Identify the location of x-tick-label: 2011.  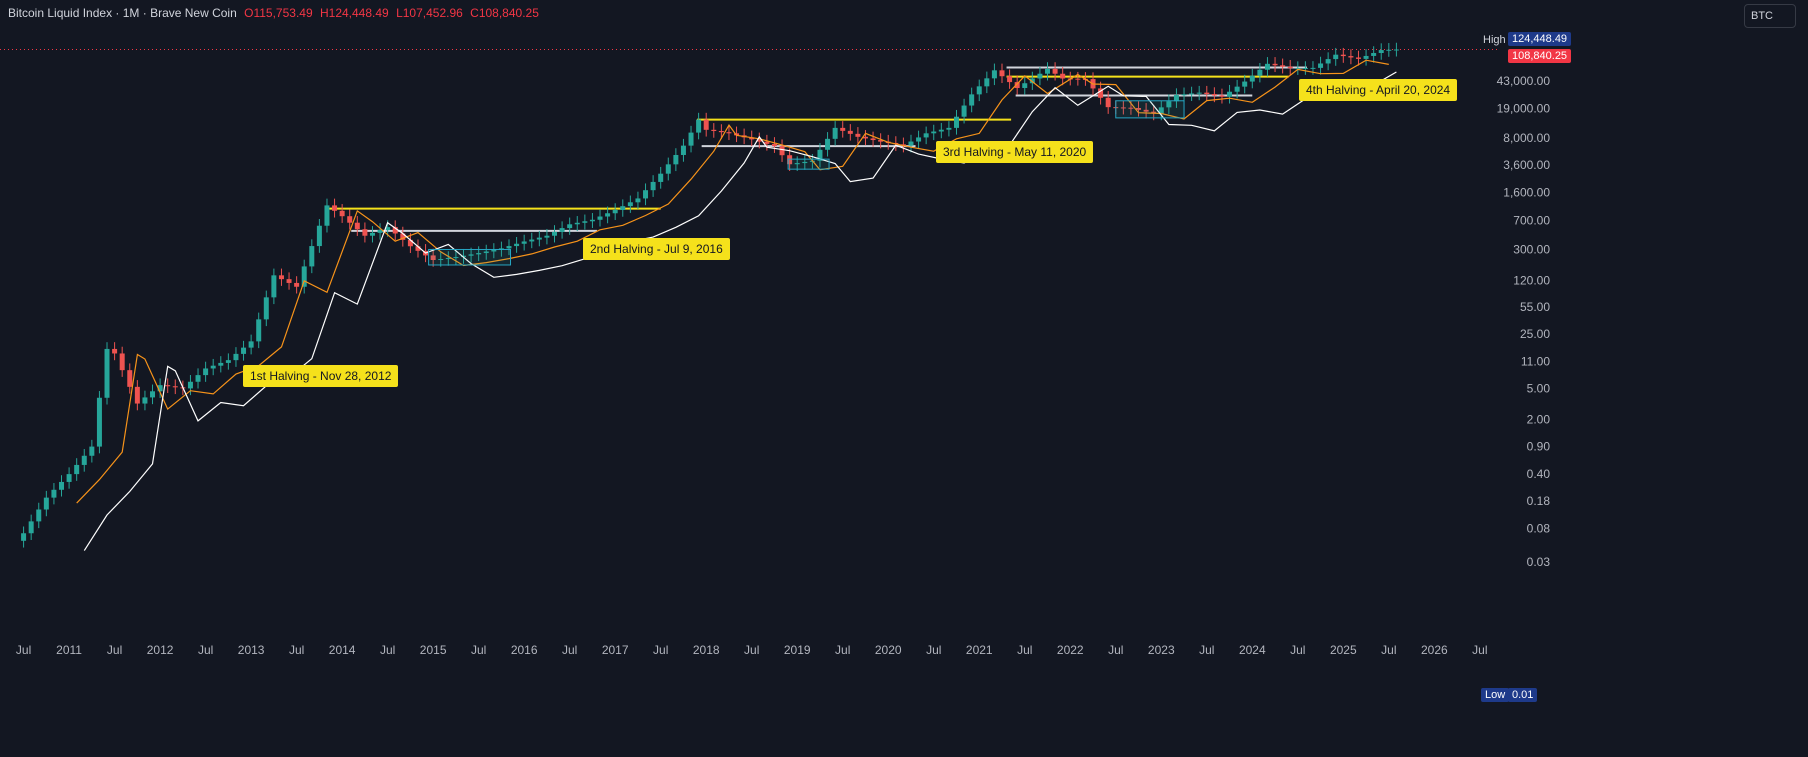
(69, 650).